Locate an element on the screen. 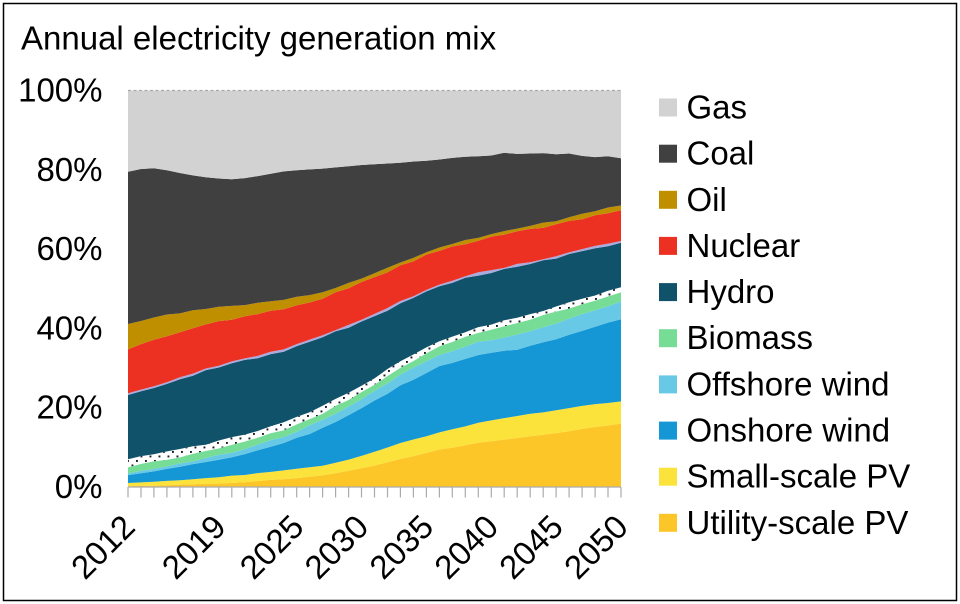  svg-text: 60% is located at coordinates (69, 248).